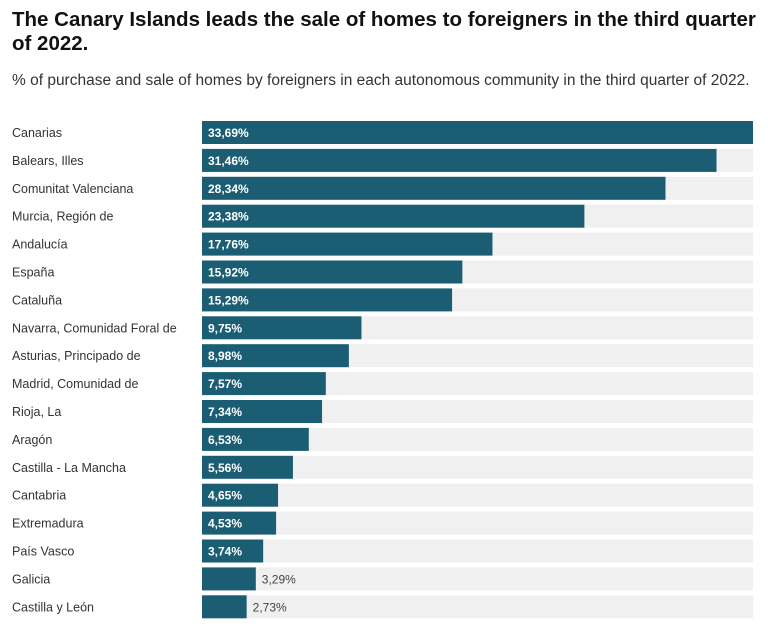 This screenshot has width=768, height=638. I want to click on value-label: 4,53%, so click(225, 524).